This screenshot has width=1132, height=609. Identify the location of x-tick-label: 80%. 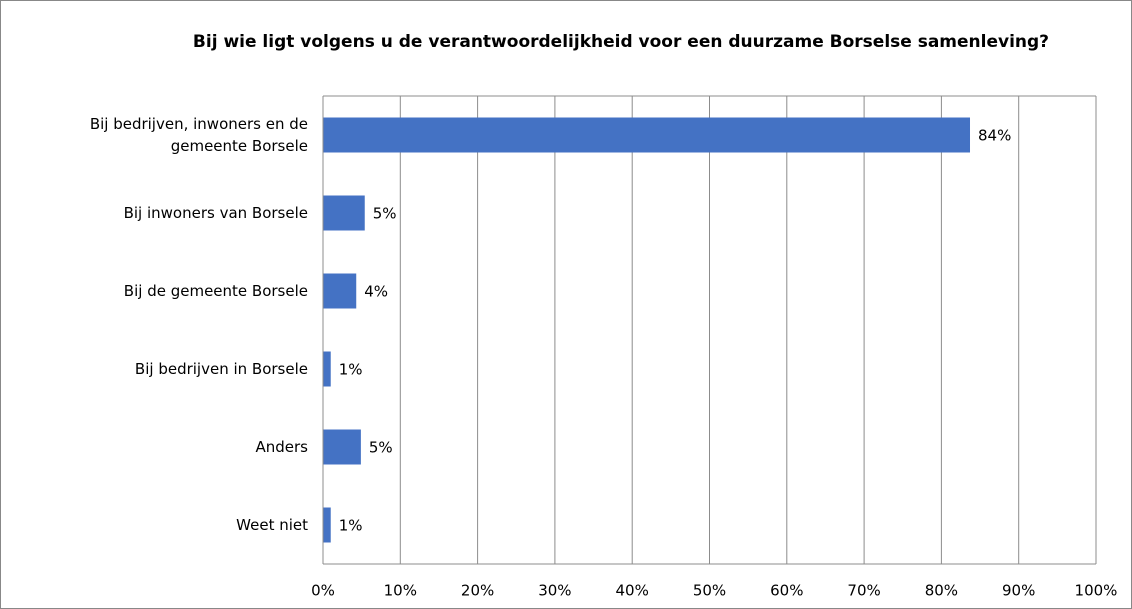
(941, 591).